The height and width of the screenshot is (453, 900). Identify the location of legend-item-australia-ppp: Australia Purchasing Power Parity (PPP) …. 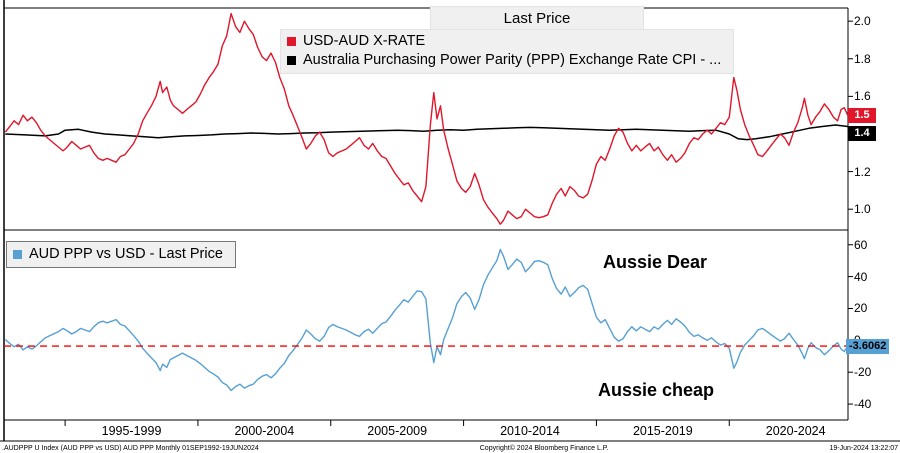
(504, 60).